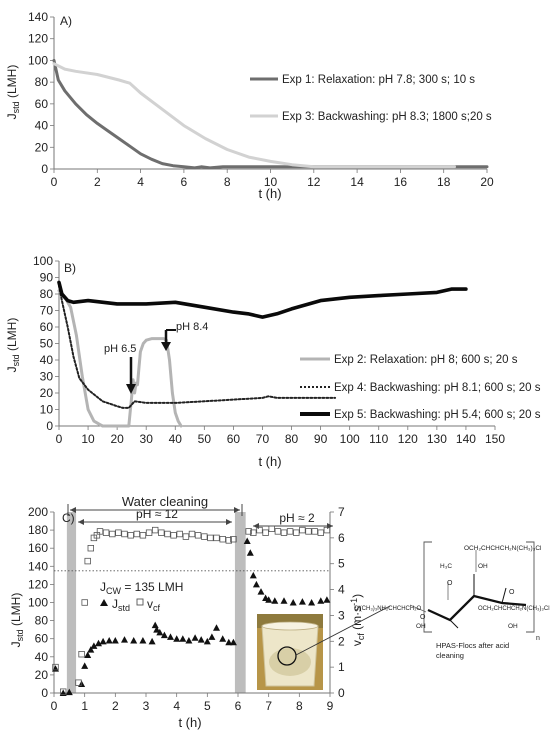  What do you see at coordinates (256, 526) in the screenshot?
I see `bracket-ph2-arrow-left` at bounding box center [256, 526].